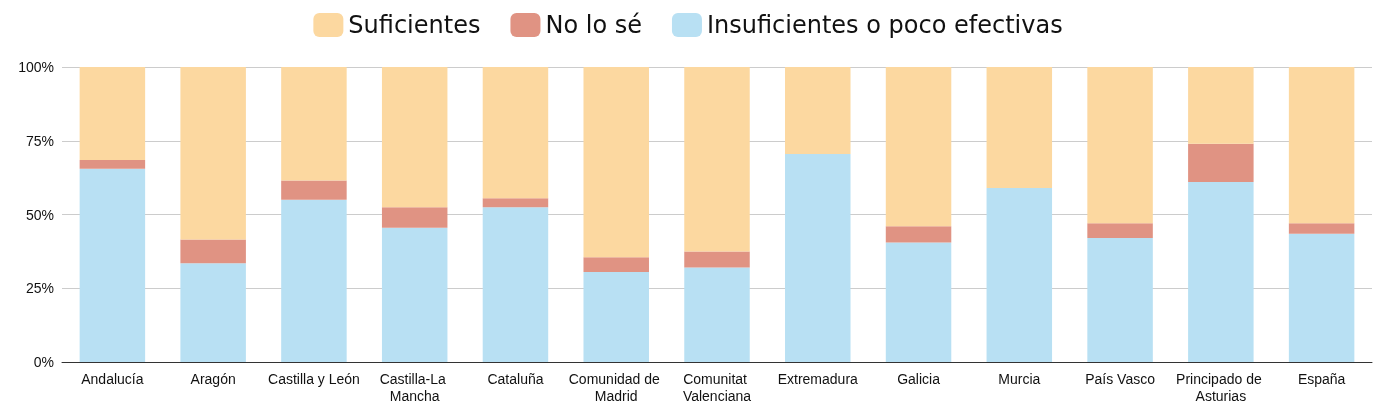  What do you see at coordinates (112, 378) in the screenshot?
I see `x-tick-label: Andalucía` at bounding box center [112, 378].